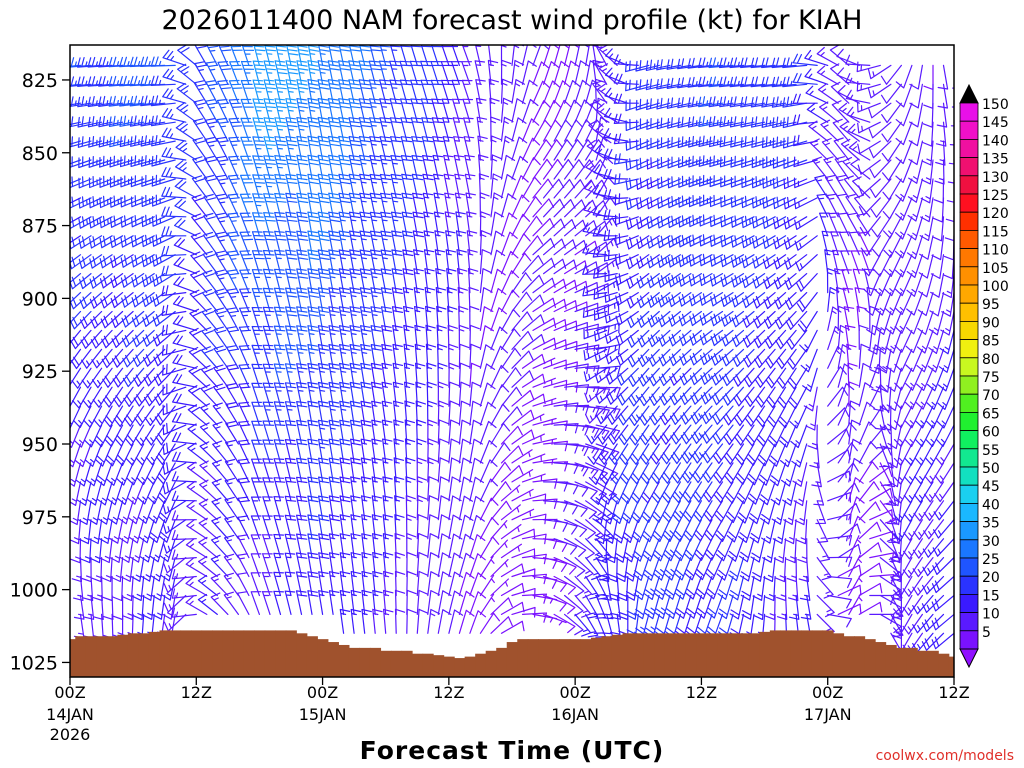  What do you see at coordinates (991, 469) in the screenshot?
I see `colorbar-label: 50` at bounding box center [991, 469].